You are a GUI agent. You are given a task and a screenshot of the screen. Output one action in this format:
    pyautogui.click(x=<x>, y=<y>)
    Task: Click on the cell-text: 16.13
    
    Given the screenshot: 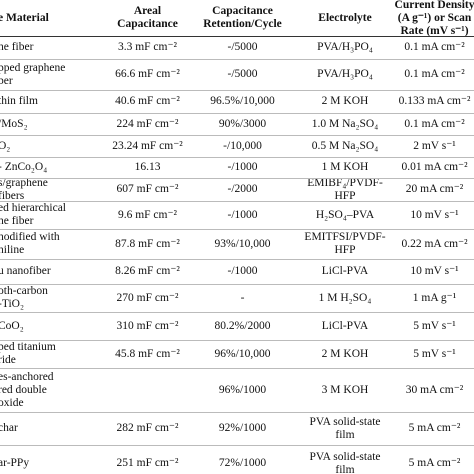 What is the action you would take?
    pyautogui.click(x=147, y=167)
    